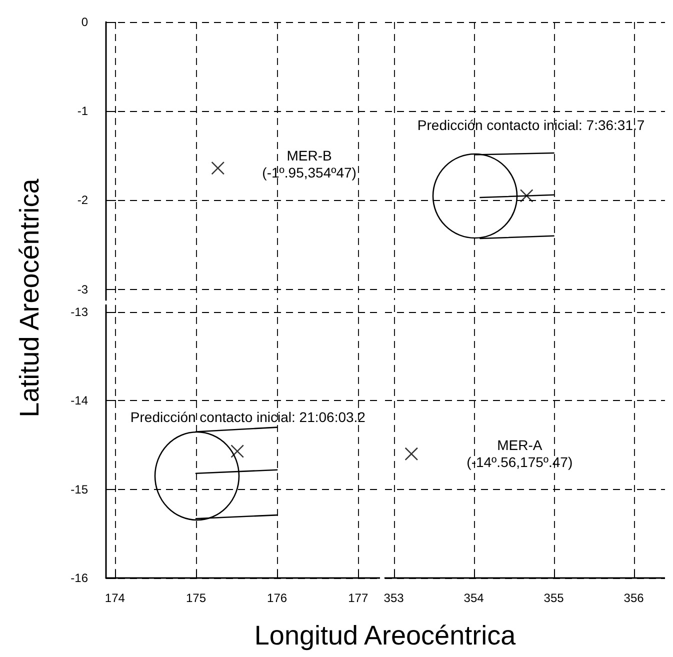 Image resolution: width=673 pixels, height=657 pixels. What do you see at coordinates (79, 578) in the screenshot?
I see `y-tick-label: -16` at bounding box center [79, 578].